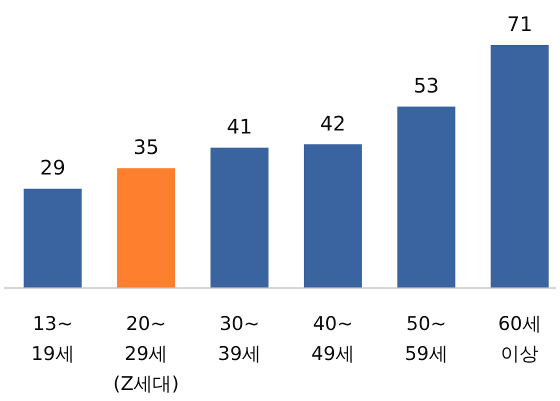 The image size is (560, 401). Describe the element at coordinates (520, 339) in the screenshot. I see `x-tick-label: 60세 이상` at that location.